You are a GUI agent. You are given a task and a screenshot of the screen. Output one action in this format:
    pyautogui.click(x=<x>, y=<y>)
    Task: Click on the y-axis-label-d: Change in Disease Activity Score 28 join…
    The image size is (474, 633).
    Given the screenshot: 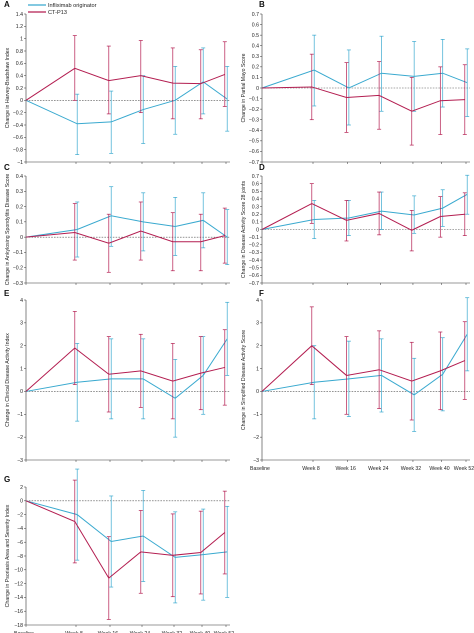 What is the action you would take?
    pyautogui.click(x=244, y=230)
    